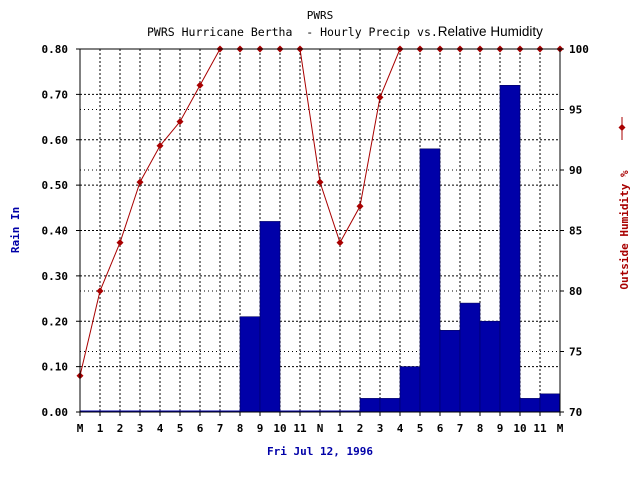 Image resolution: width=640 pixels, height=480 pixels. What do you see at coordinates (575, 170) in the screenshot?
I see `y2-tick-label: 90` at bounding box center [575, 170].